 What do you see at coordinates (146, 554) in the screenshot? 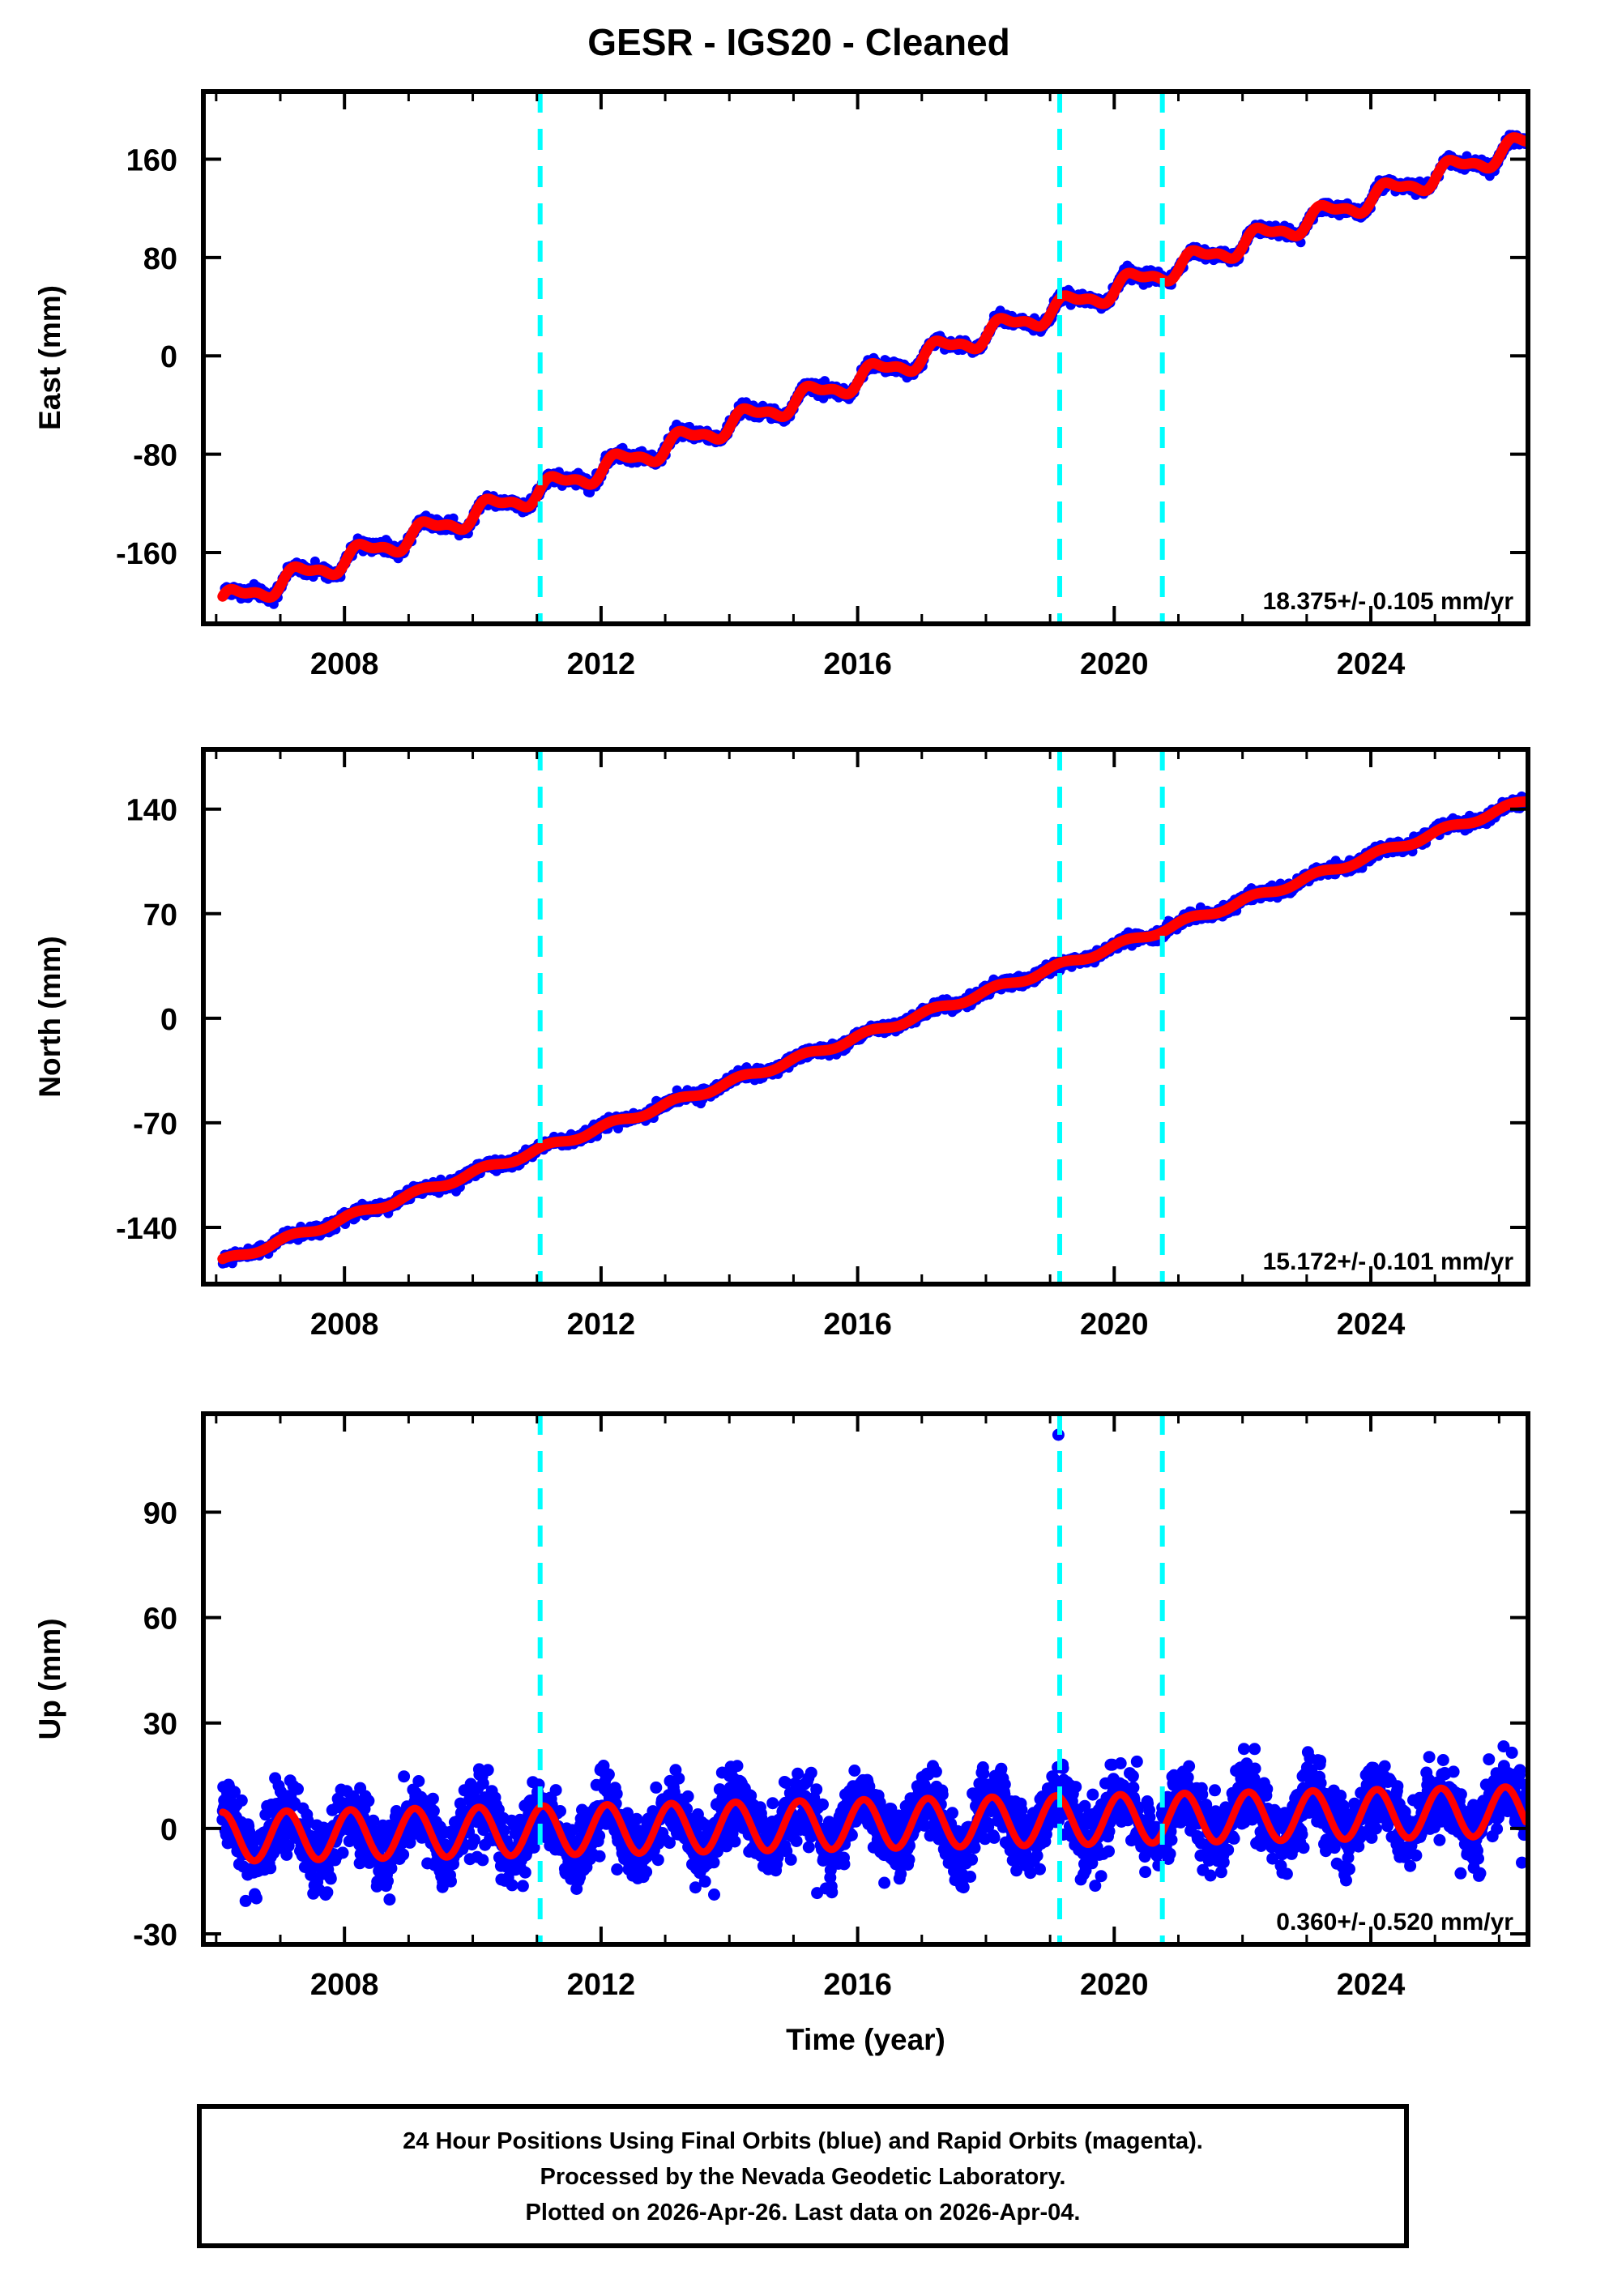
I see `ytick-label-east-0: -160` at bounding box center [146, 554].